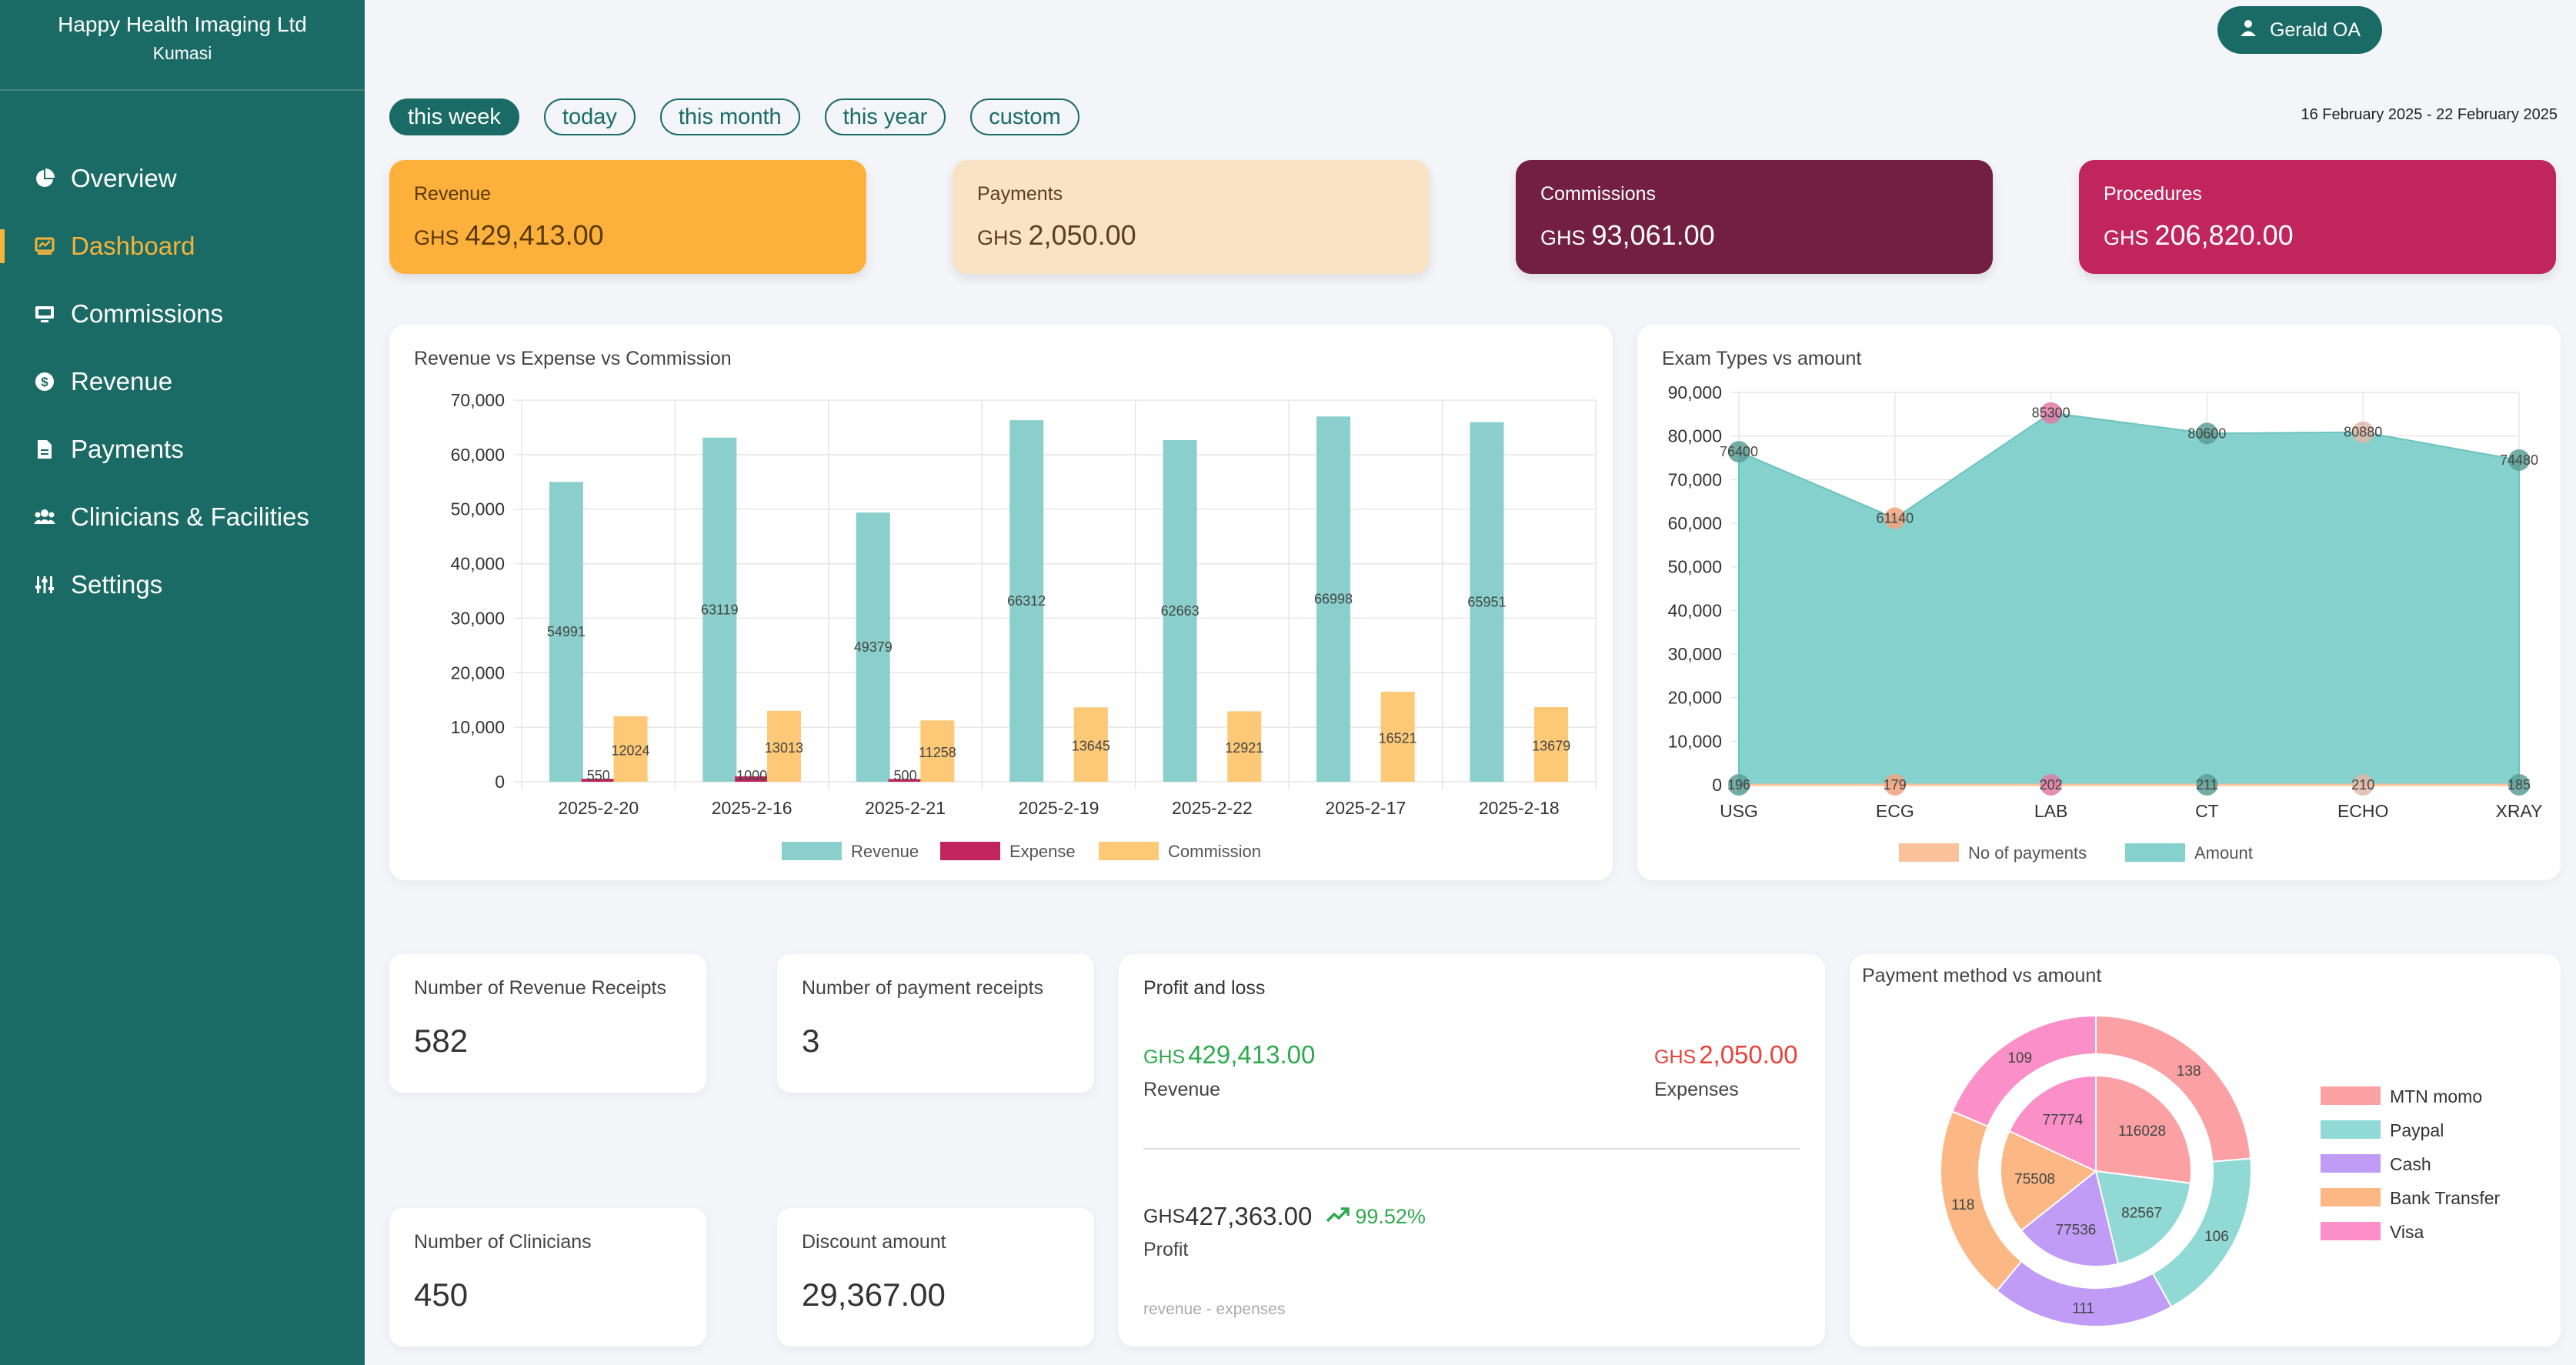 The image size is (2576, 1365). I want to click on procedures-stat-card: Procedures GHS 206,820.00, so click(2317, 217).